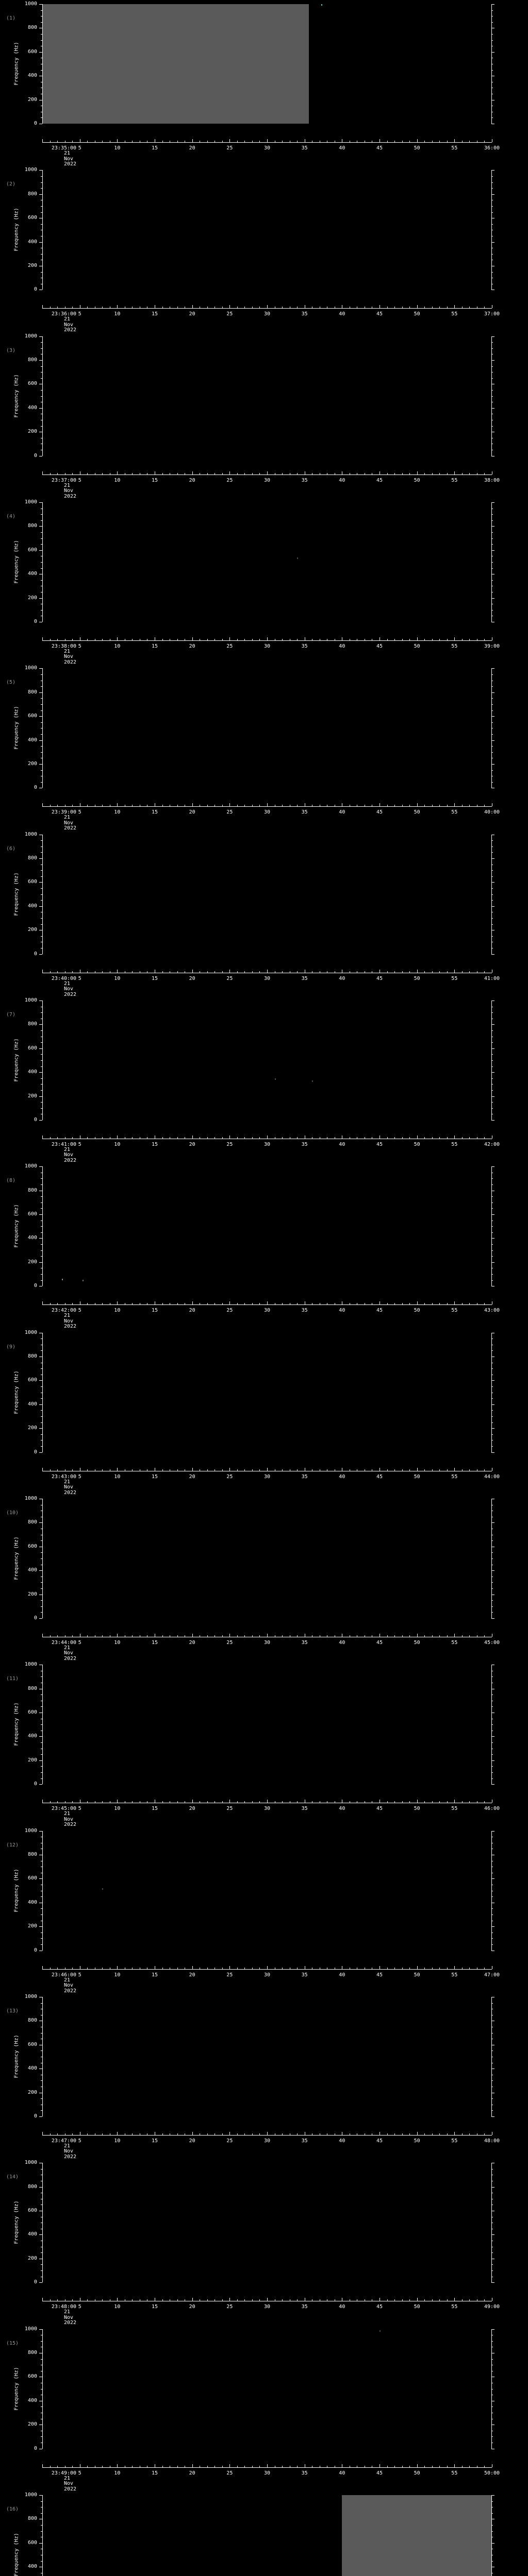  I want to click on x-tick-label: 40, so click(342, 2473).